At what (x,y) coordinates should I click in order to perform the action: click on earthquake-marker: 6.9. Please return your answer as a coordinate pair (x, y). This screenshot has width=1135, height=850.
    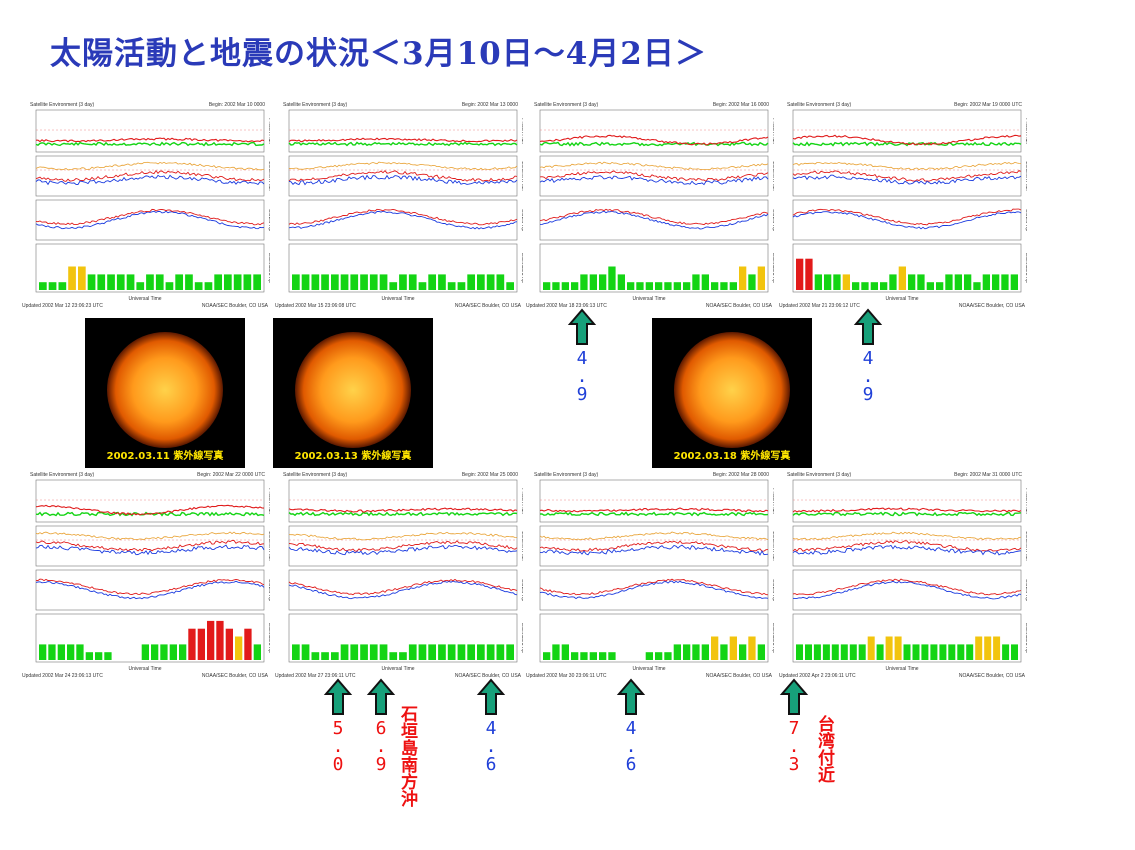
    Looking at the image, I should click on (381, 726).